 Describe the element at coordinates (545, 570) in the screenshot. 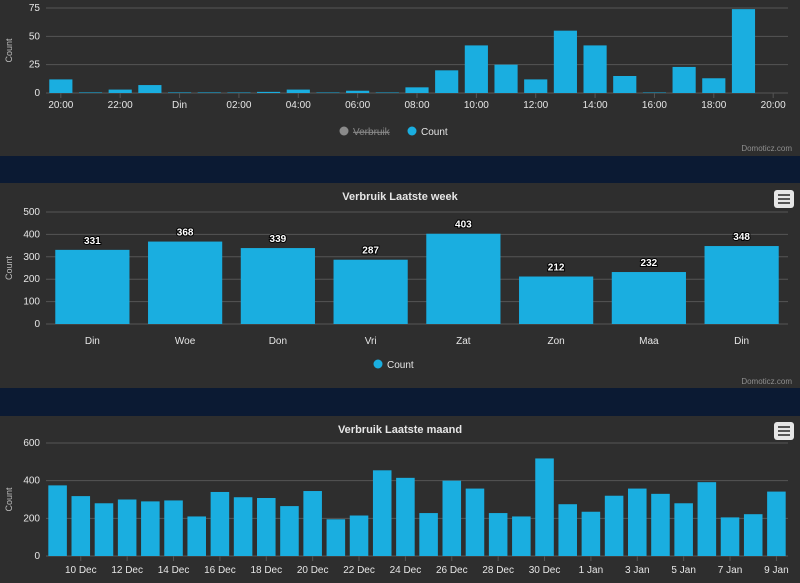

I see `x-tick-label: 30 Dec` at that location.